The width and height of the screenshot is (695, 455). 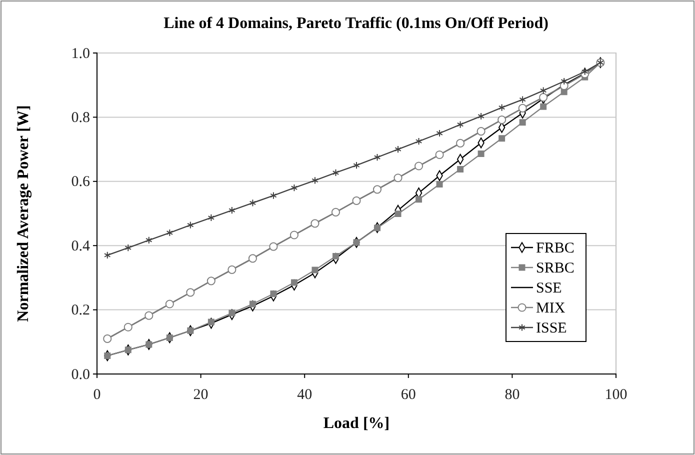 What do you see at coordinates (23, 213) in the screenshot?
I see `y-axis-title: Normalized Average Power [W]` at bounding box center [23, 213].